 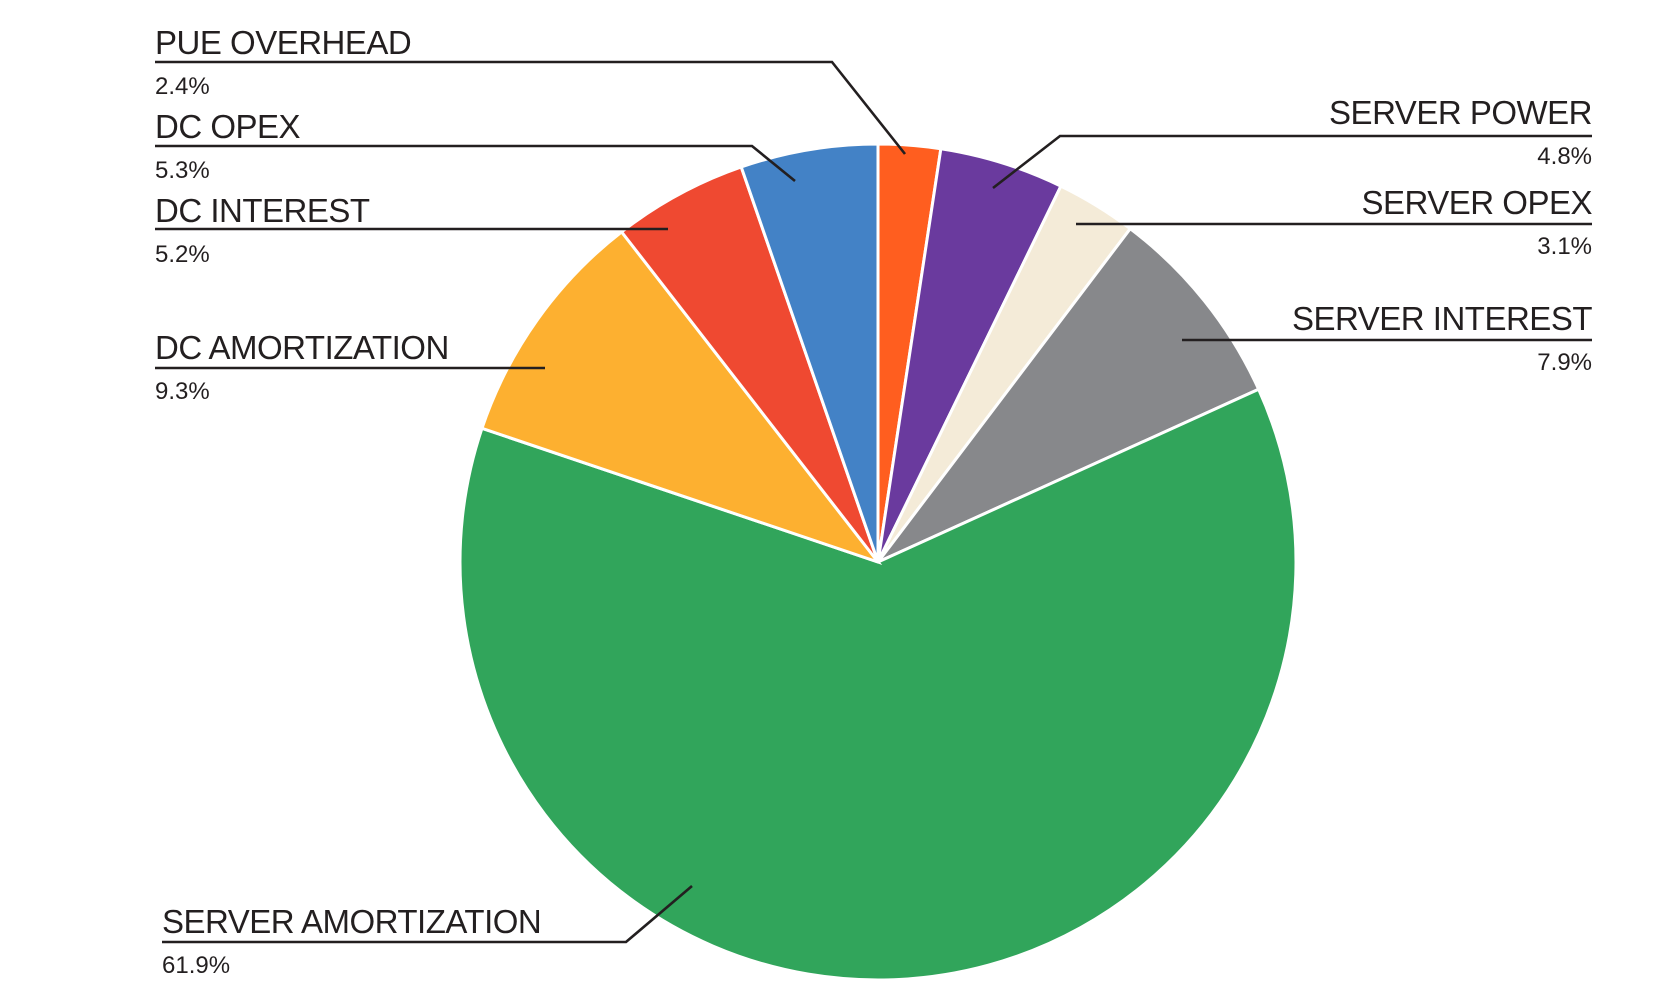 I want to click on slice-label-server-opex: SERVER OPEX, so click(x=1477, y=202).